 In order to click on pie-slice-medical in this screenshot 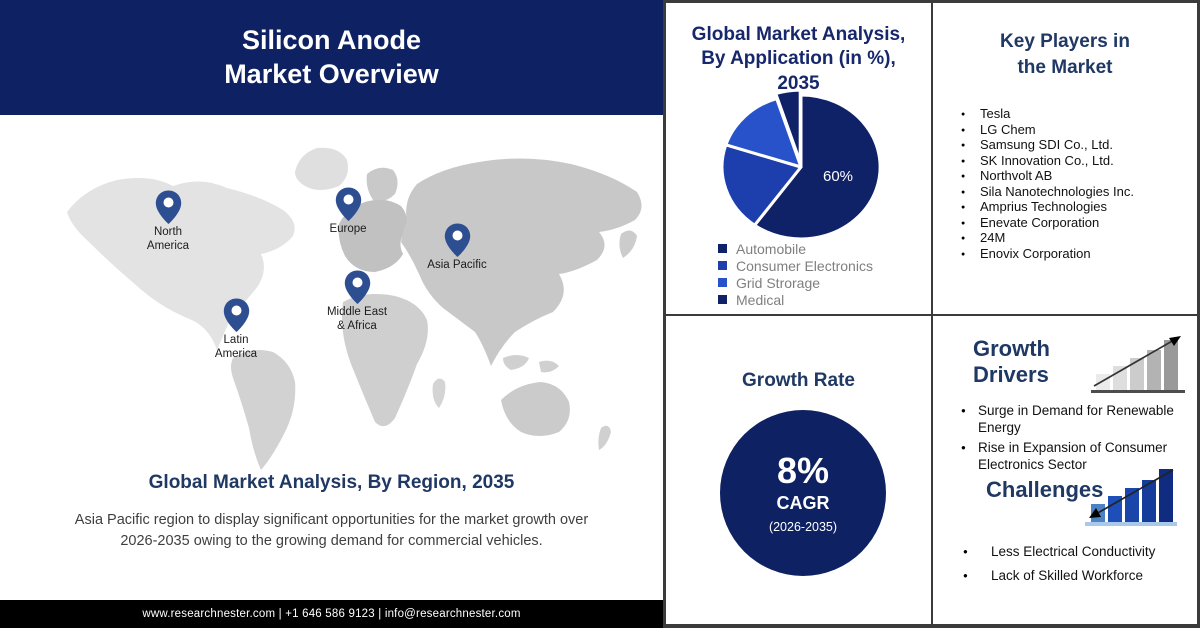, I will do `click(788, 126)`.